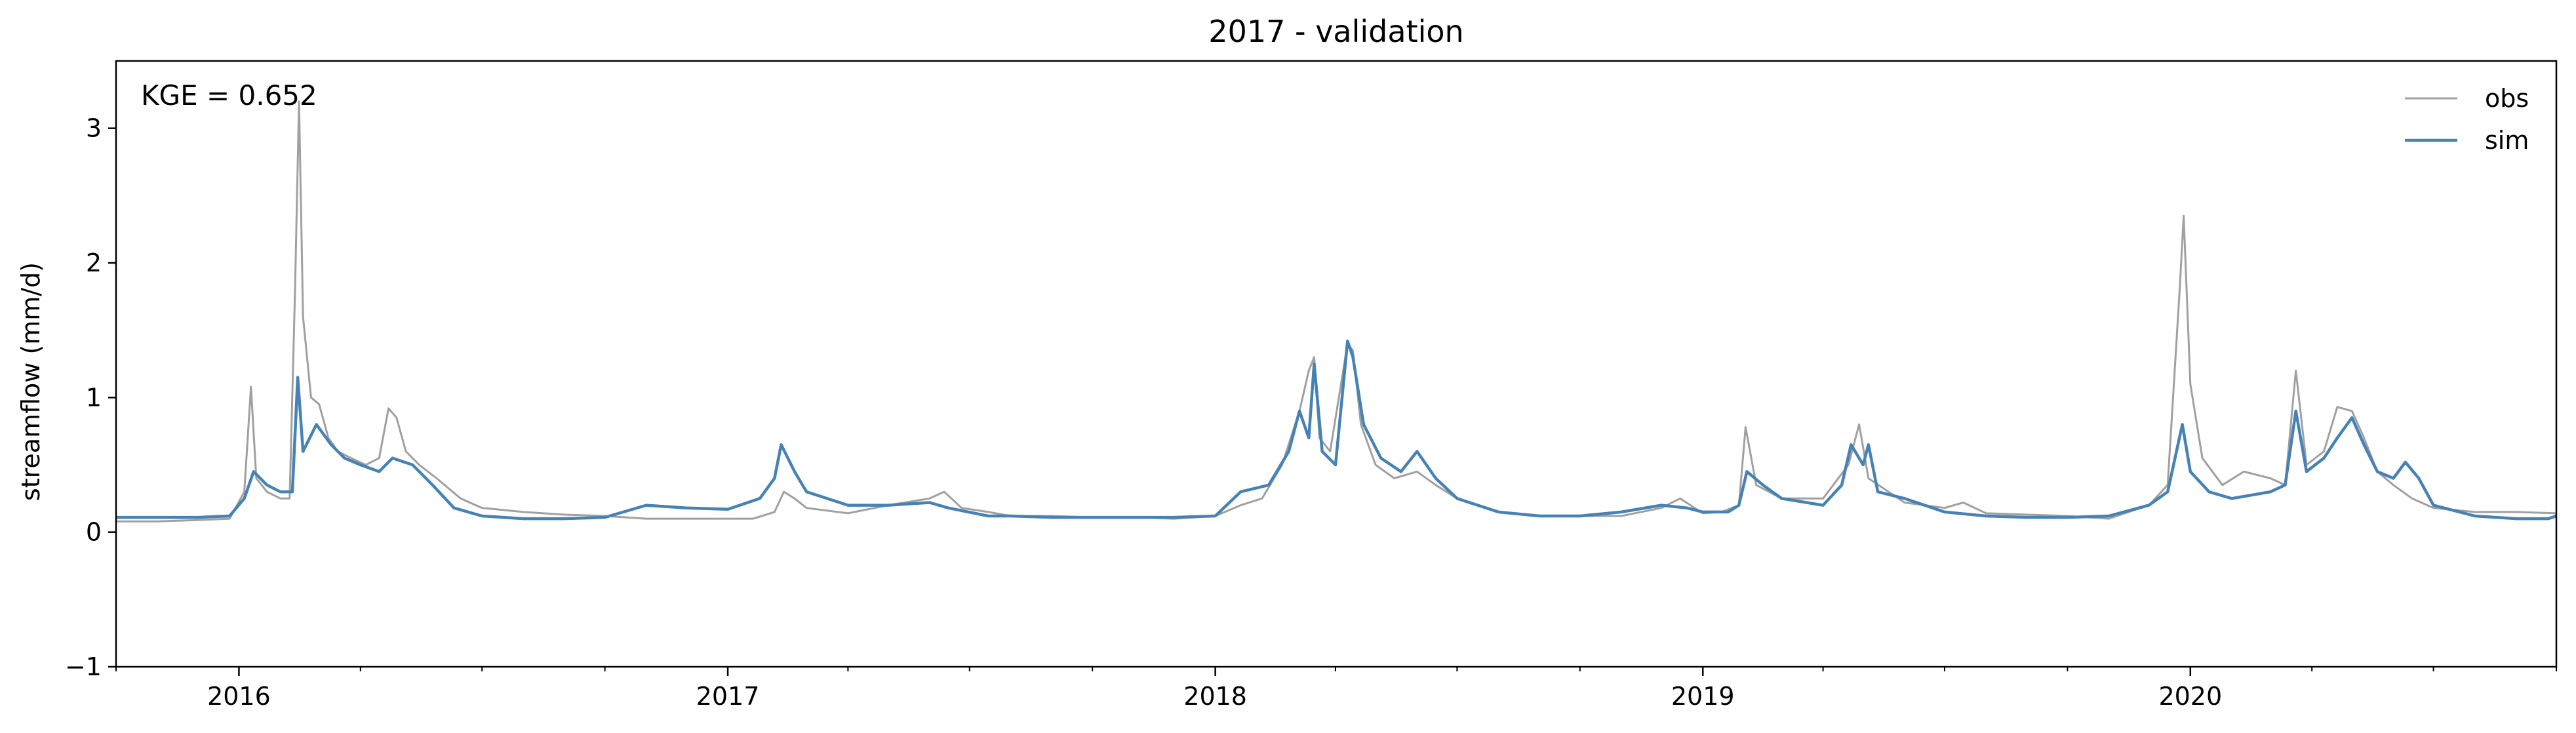  Describe the element at coordinates (1335, 31) in the screenshot. I see `chart-title: 2017 - validation` at that location.